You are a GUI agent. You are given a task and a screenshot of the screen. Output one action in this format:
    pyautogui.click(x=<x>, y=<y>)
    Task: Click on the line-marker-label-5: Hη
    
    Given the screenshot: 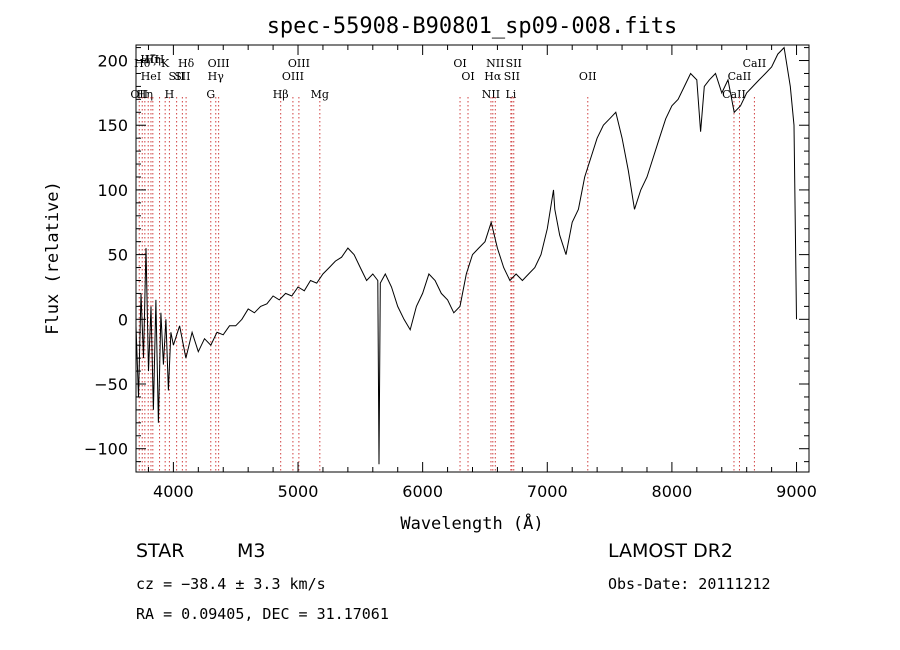 What is the action you would take?
    pyautogui.click(x=153, y=59)
    